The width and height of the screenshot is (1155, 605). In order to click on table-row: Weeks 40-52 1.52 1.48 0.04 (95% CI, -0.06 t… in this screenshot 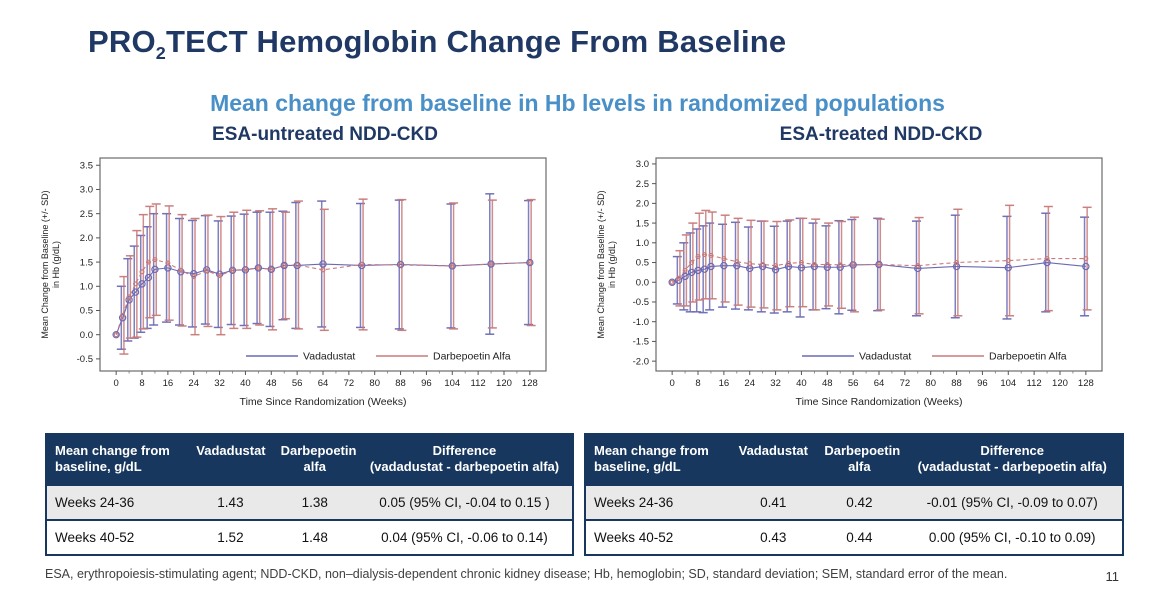, I will do `click(309, 537)`.